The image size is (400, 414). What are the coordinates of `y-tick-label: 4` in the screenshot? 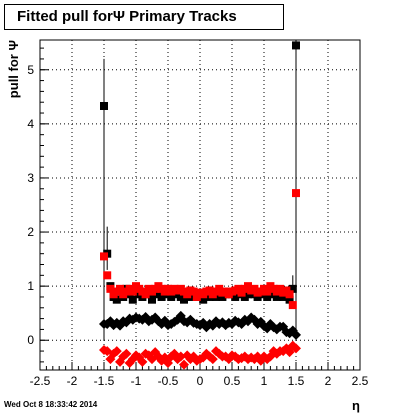 It's located at (30, 124).